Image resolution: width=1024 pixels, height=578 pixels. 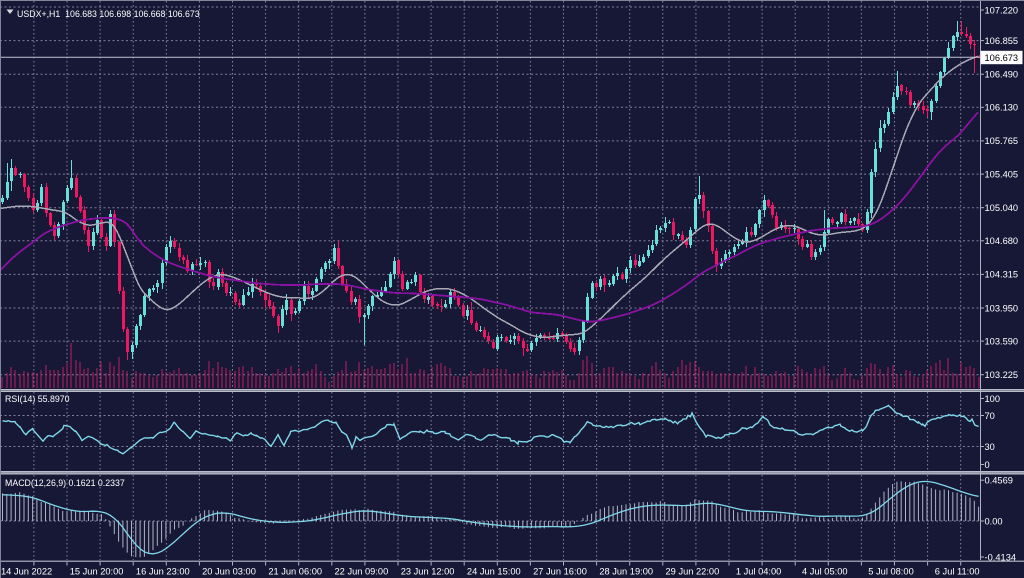 What do you see at coordinates (163, 572) in the screenshot?
I see `svg-text: 16 Jun 23:00` at bounding box center [163, 572].